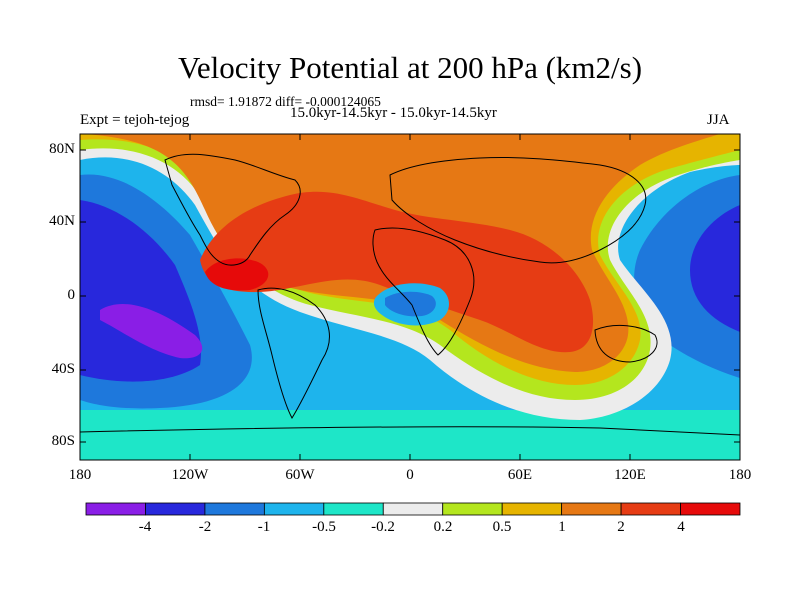 This screenshot has height=600, width=800. What do you see at coordinates (410, 431) in the screenshot?
I see `antarctica-coast` at bounding box center [410, 431].